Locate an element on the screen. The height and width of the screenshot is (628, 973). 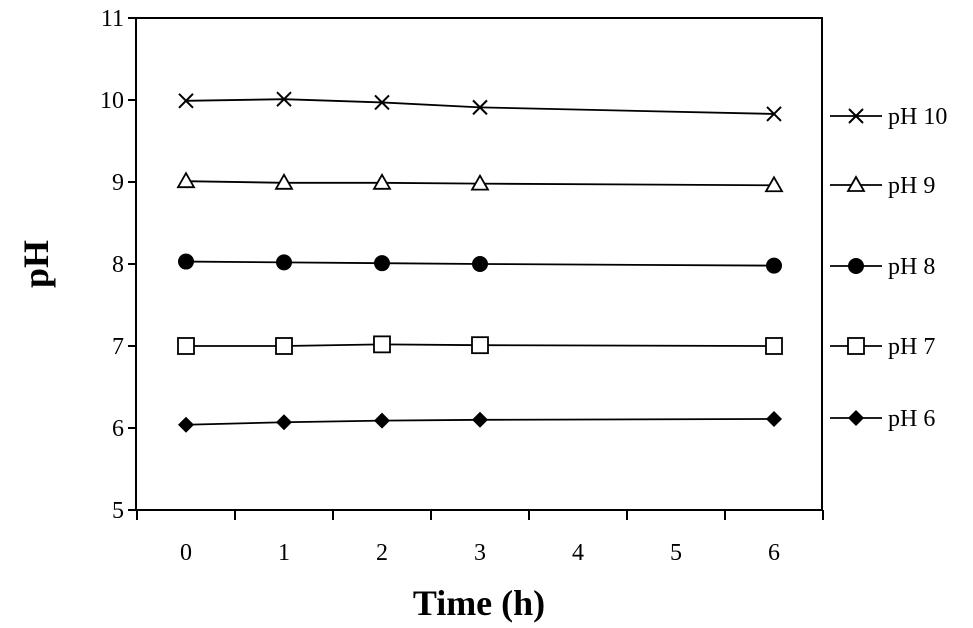
y-axis: 5 6 7 8 9 10 11 is located at coordinates (118, 265).